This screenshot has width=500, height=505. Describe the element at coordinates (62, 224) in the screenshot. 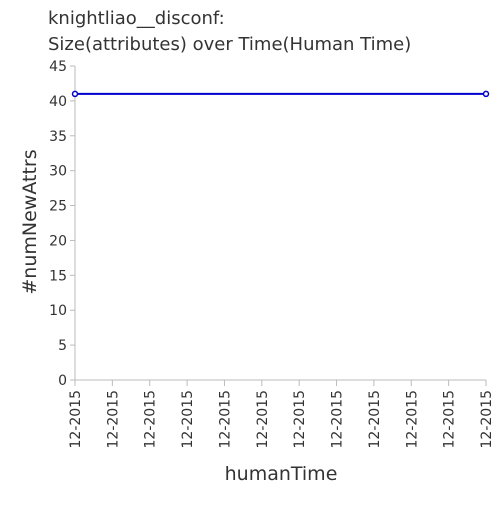

I see `y-axis-ticks: 0 5 10 15 20 25 30 35 40 45` at that location.